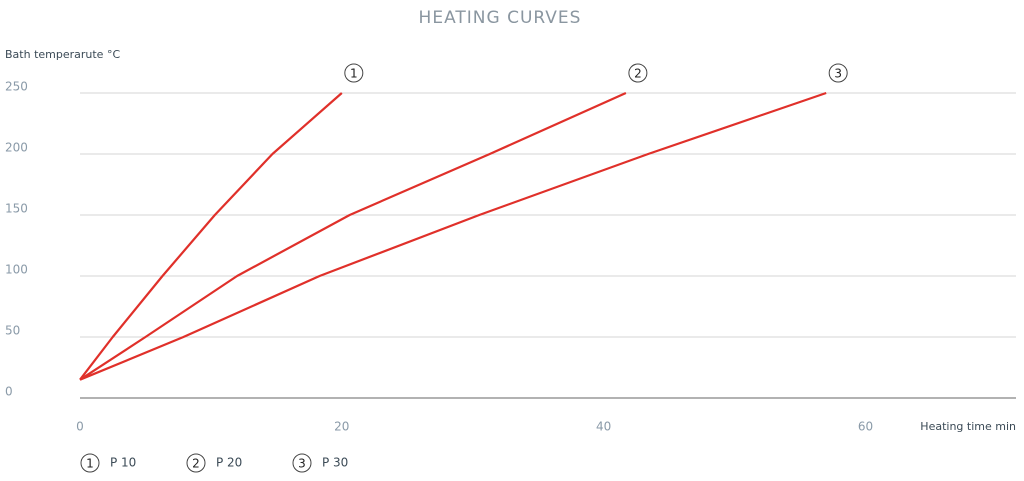 This screenshot has height=481, width=1024. I want to click on legend-label: P 10, so click(123, 463).